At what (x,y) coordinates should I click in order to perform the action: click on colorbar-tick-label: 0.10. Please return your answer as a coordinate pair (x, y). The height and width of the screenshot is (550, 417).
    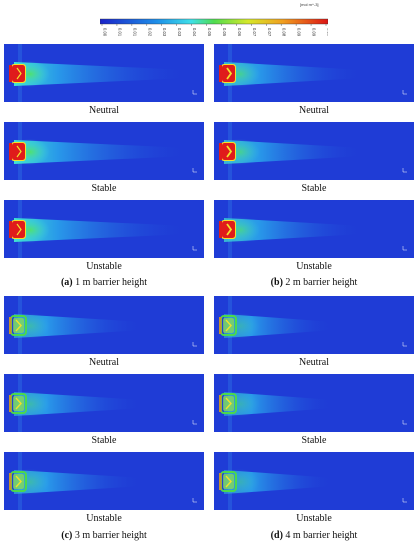
    Looking at the image, I should click on (328, 32).